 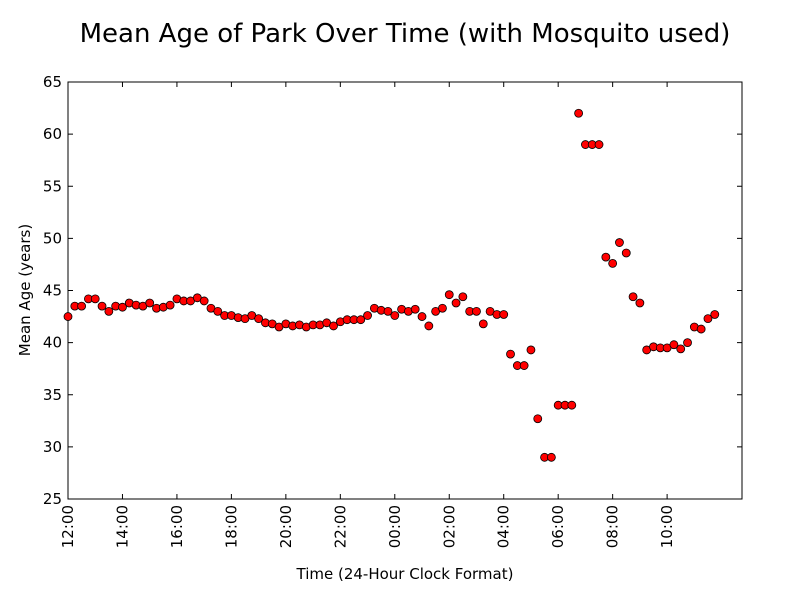 I want to click on y-tick-label: 60, so click(x=52, y=134).